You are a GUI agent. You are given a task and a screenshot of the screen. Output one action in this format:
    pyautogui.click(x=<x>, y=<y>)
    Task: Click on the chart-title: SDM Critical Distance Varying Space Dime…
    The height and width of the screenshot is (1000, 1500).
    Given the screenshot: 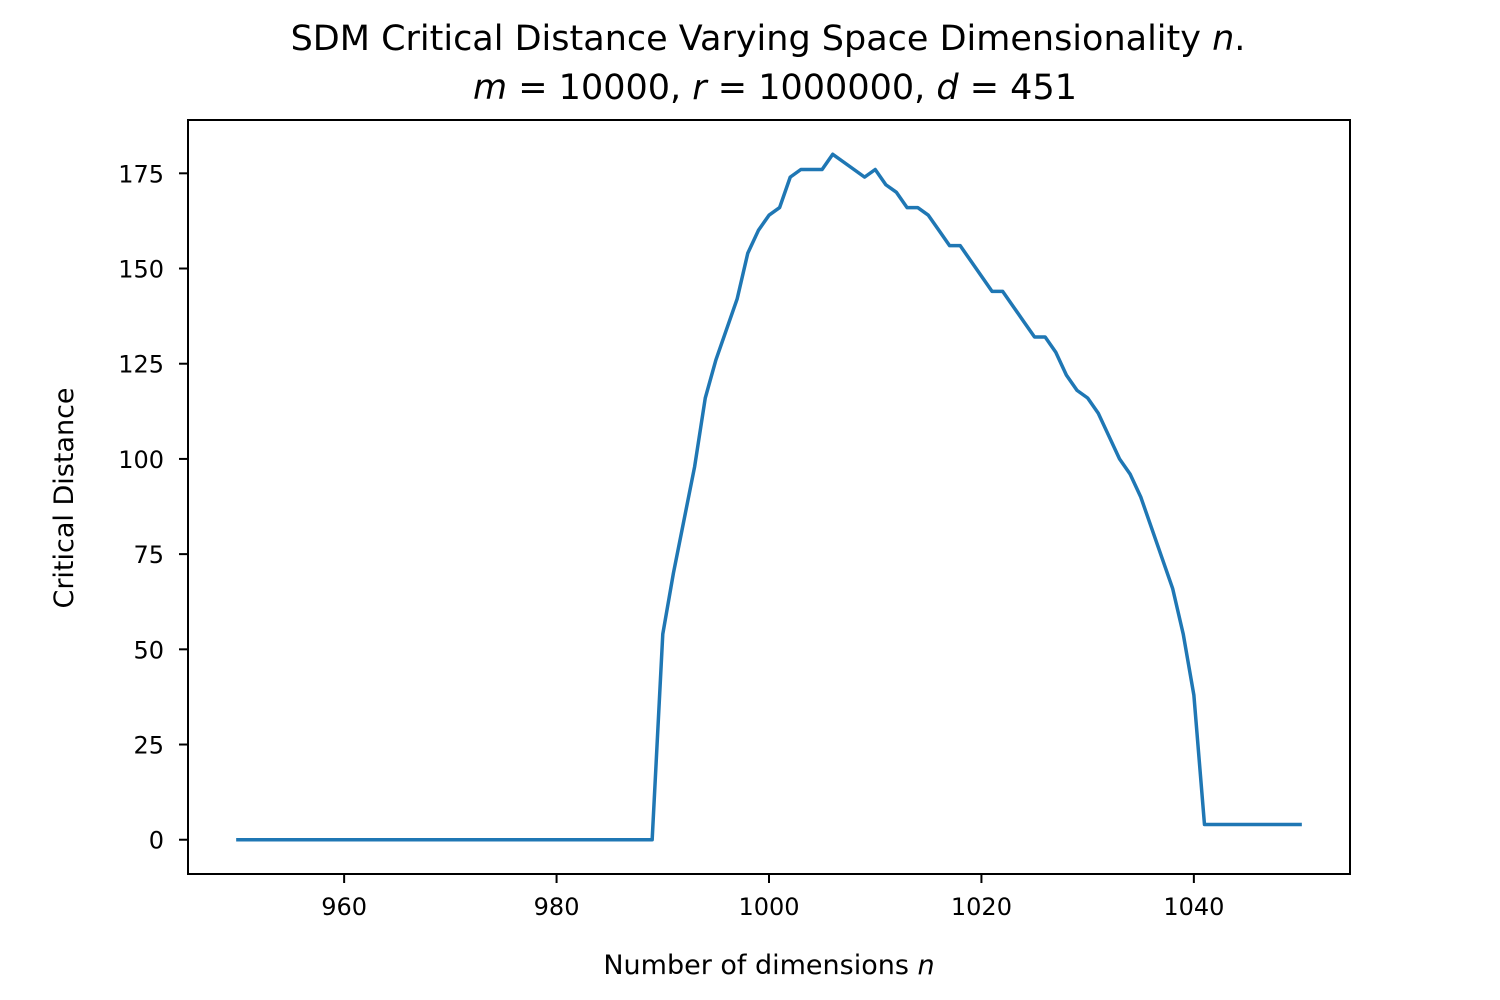 What is the action you would take?
    pyautogui.click(x=768, y=63)
    